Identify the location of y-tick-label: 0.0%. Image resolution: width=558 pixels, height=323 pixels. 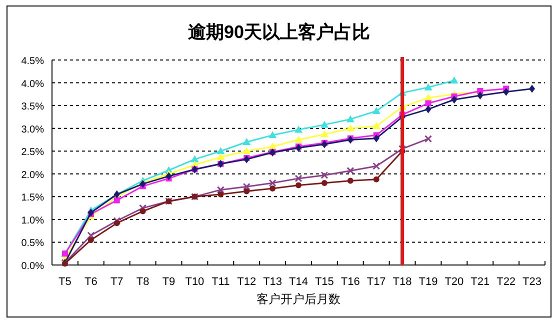
(32, 266).